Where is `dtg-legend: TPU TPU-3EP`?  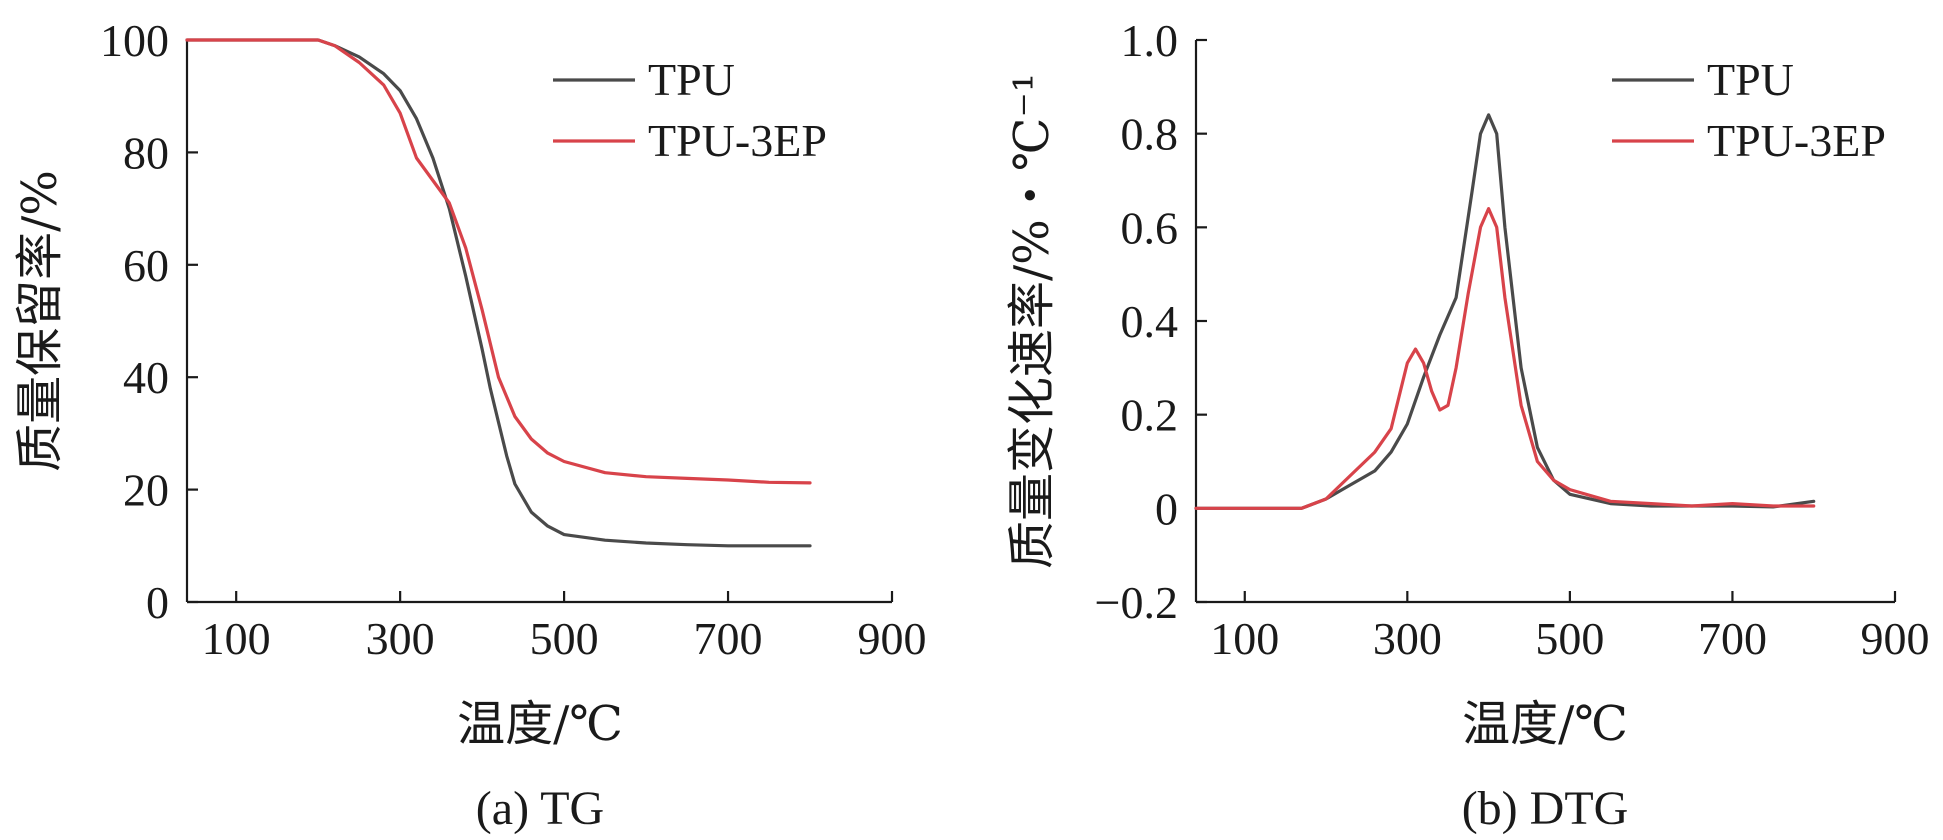 dtg-legend: TPU TPU-3EP is located at coordinates (1749, 110).